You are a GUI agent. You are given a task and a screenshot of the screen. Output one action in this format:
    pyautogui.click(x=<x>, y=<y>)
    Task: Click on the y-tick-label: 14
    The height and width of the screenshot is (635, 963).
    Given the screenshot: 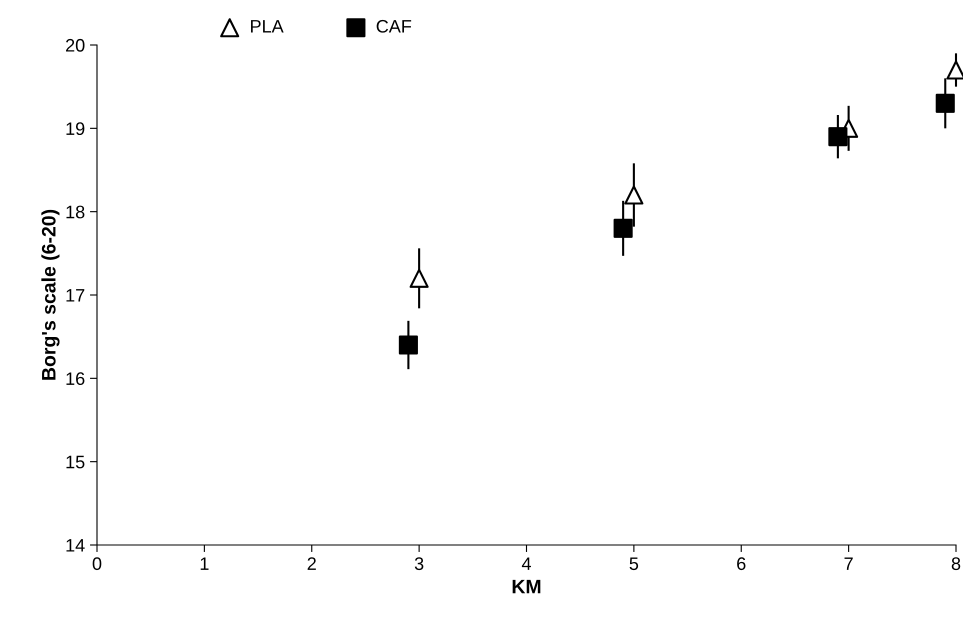 What is the action you would take?
    pyautogui.click(x=75, y=545)
    